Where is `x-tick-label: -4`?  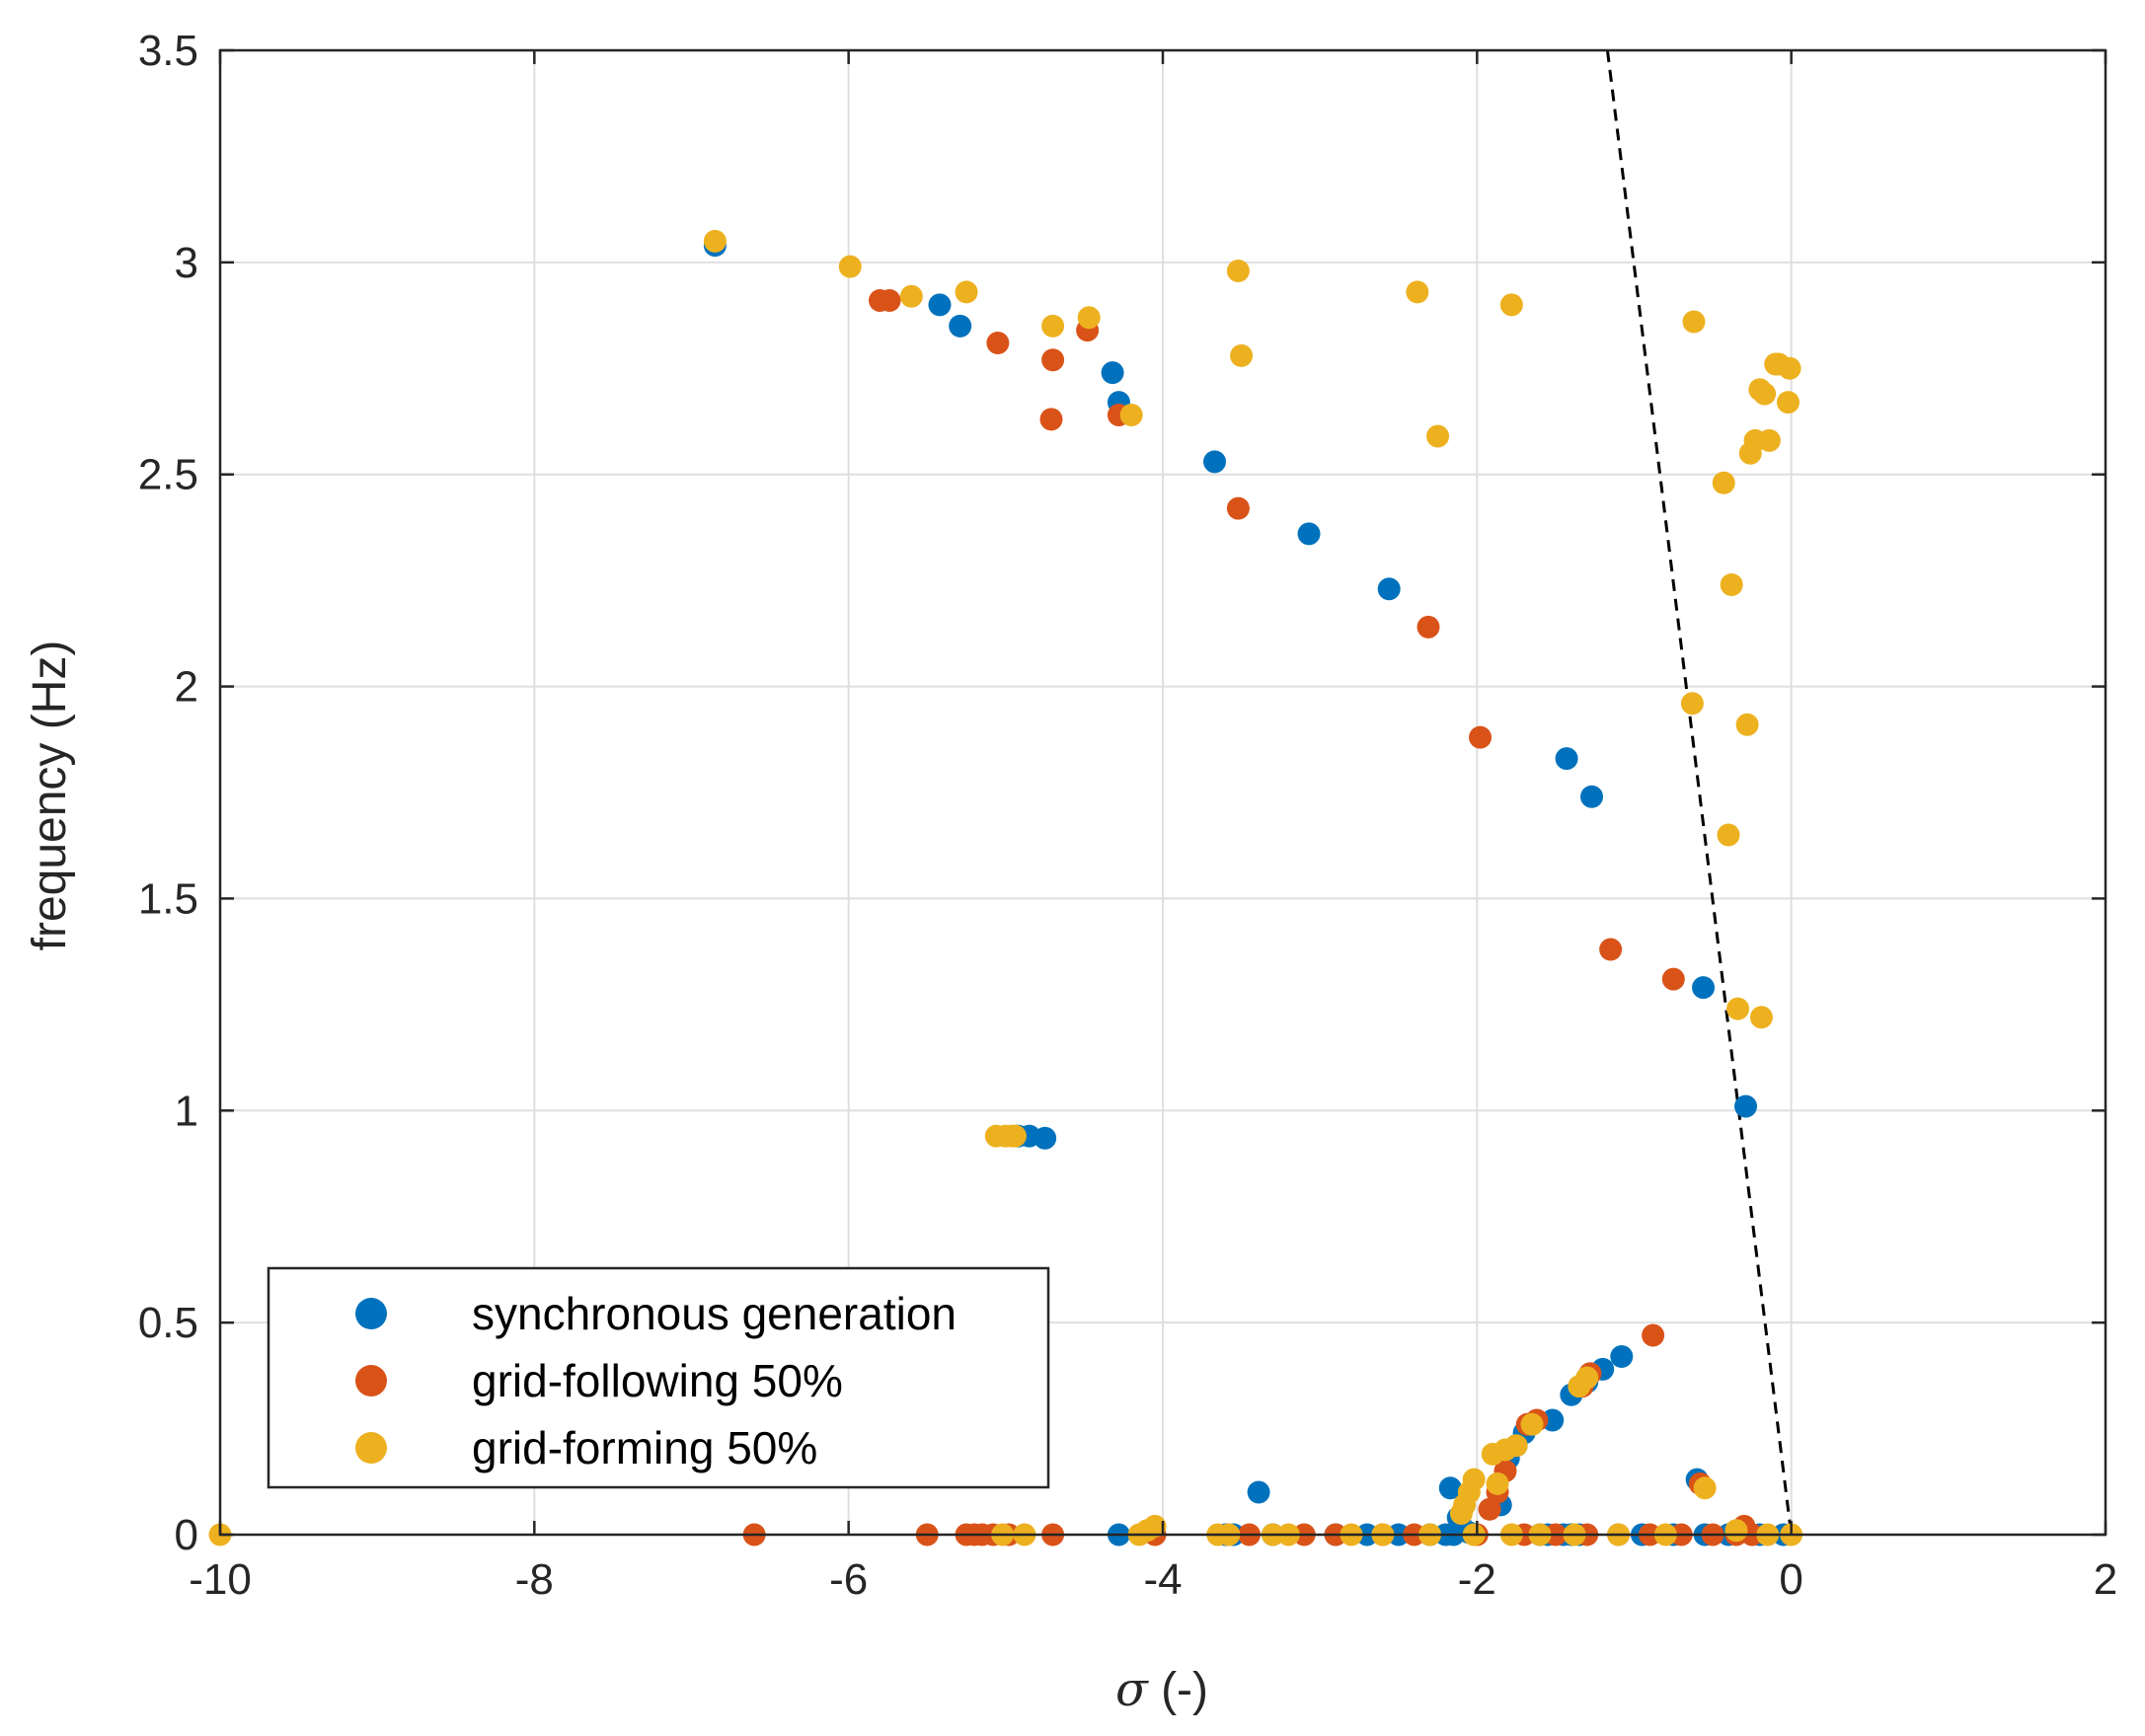
x-tick-label: -4 is located at coordinates (1162, 1580).